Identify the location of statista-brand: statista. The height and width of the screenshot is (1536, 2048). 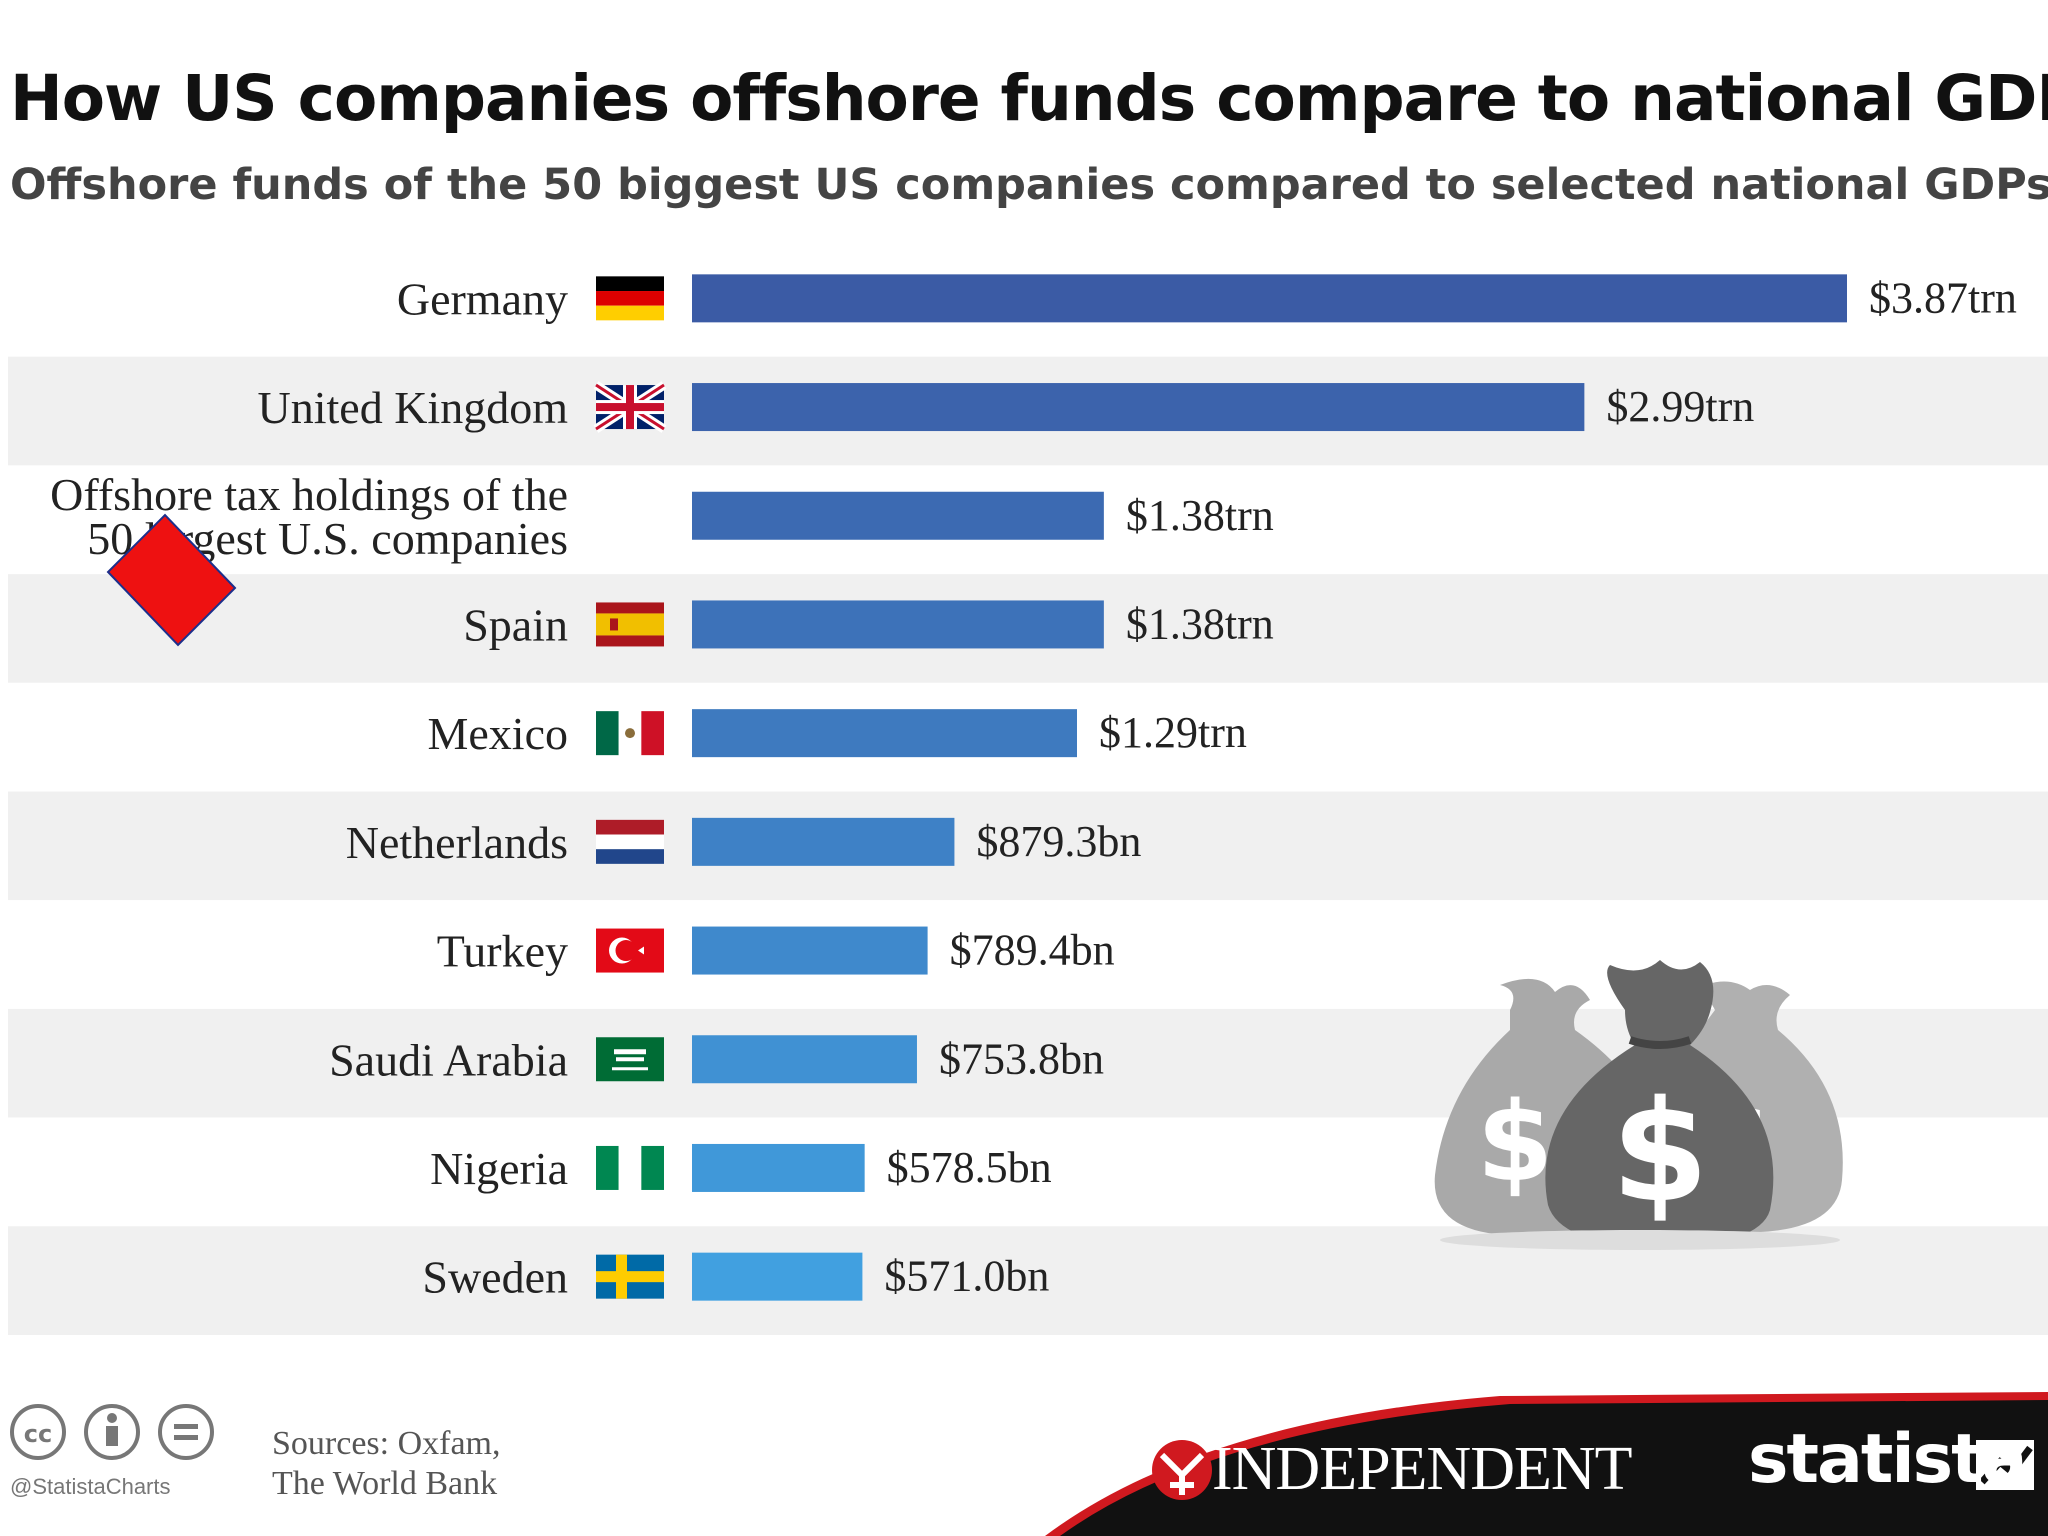
(1888, 1459).